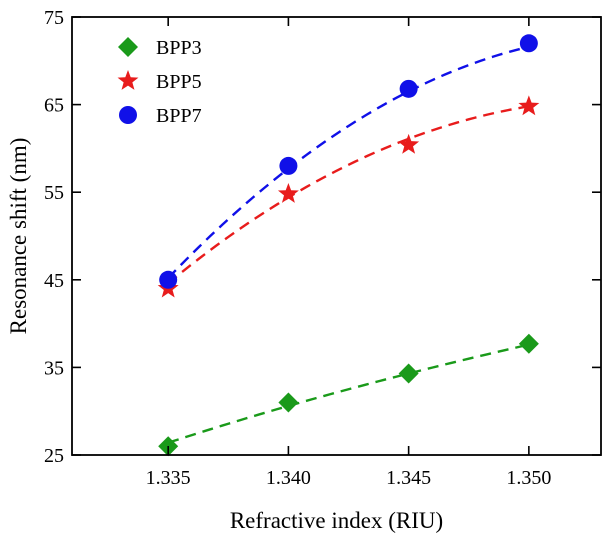 The height and width of the screenshot is (536, 615). What do you see at coordinates (54, 456) in the screenshot?
I see `y-tick-label: 25` at bounding box center [54, 456].